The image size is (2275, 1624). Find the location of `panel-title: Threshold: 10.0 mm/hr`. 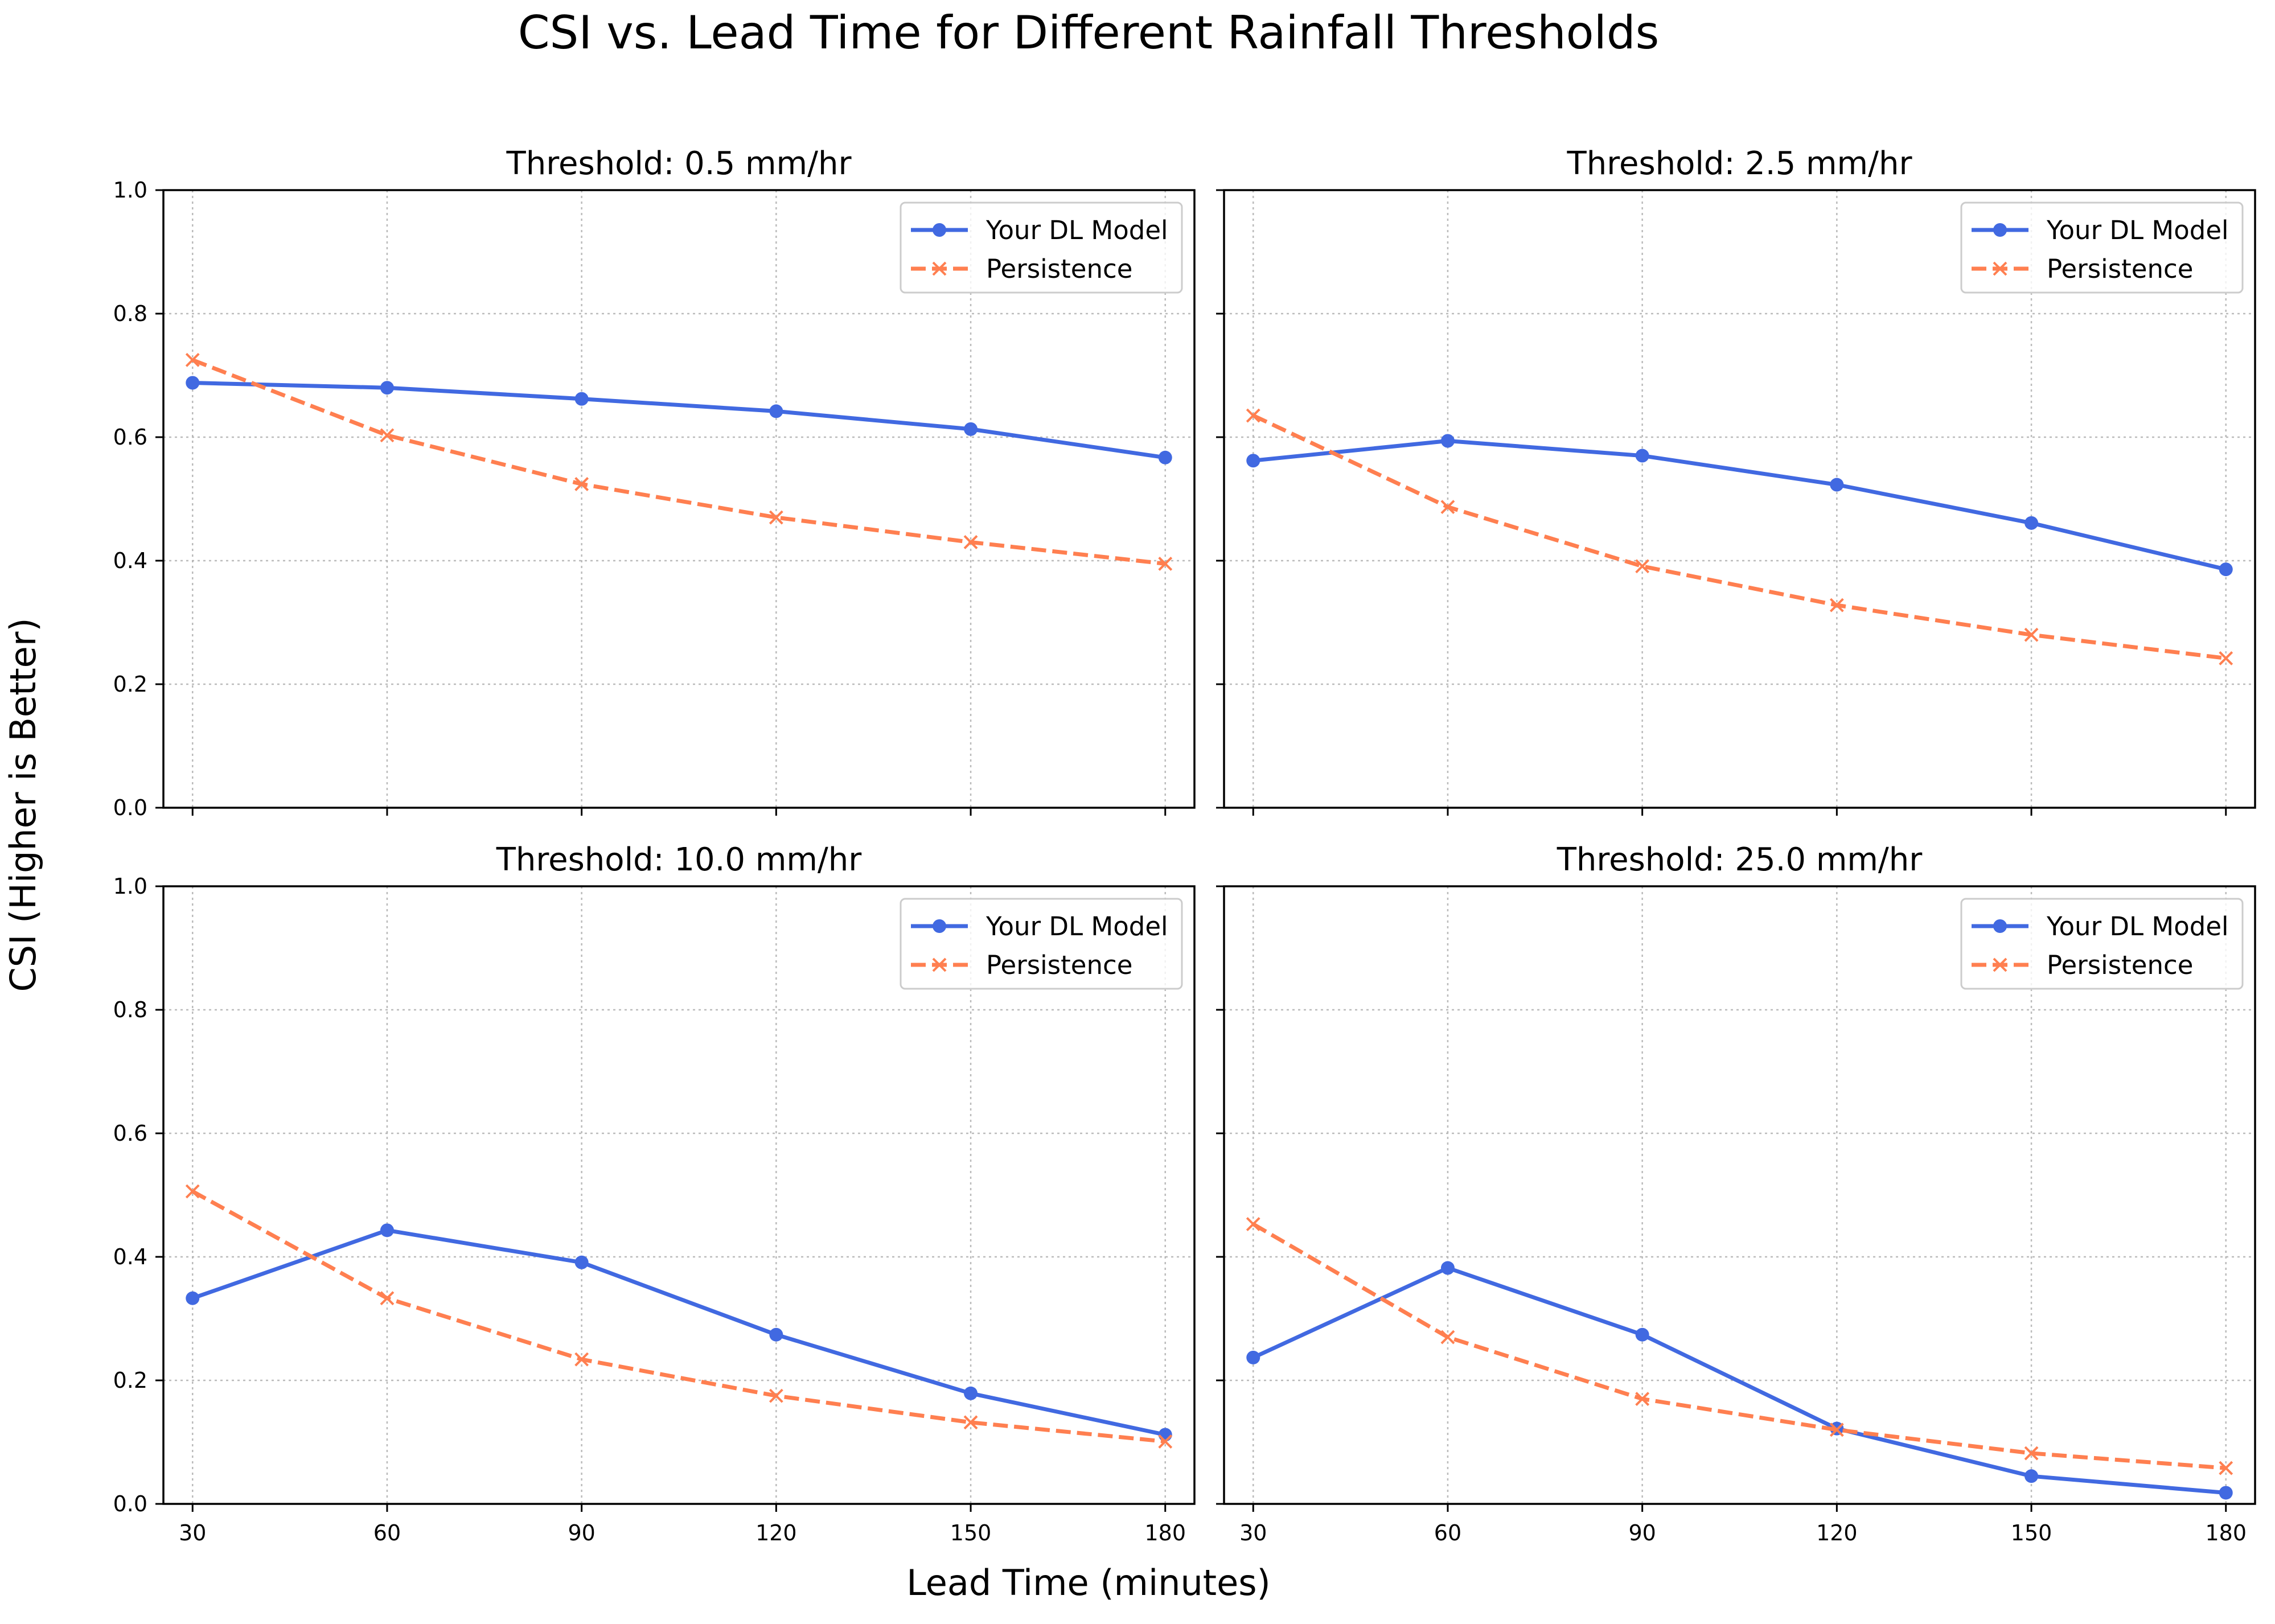

panel-title: Threshold: 10.0 mm/hr is located at coordinates (679, 860).